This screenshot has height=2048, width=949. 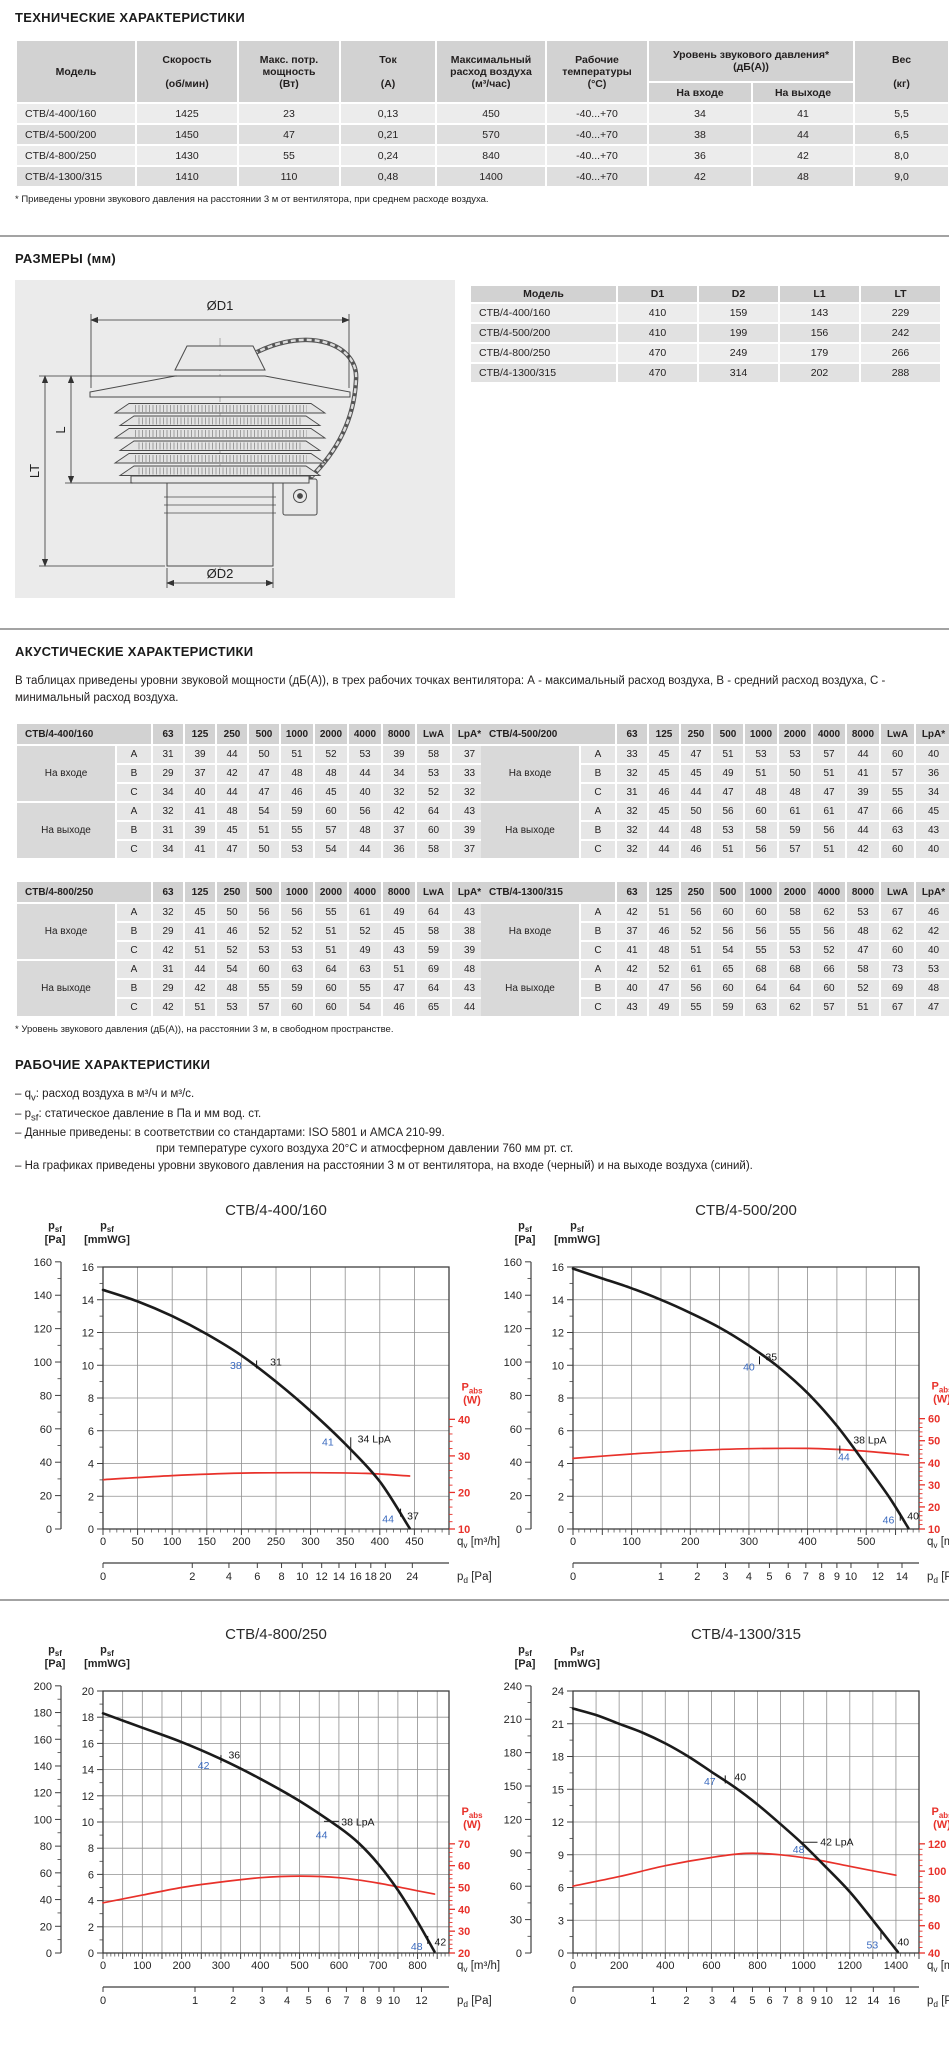 What do you see at coordinates (91, 1464) in the screenshot?
I see `svg-text: 4` at bounding box center [91, 1464].